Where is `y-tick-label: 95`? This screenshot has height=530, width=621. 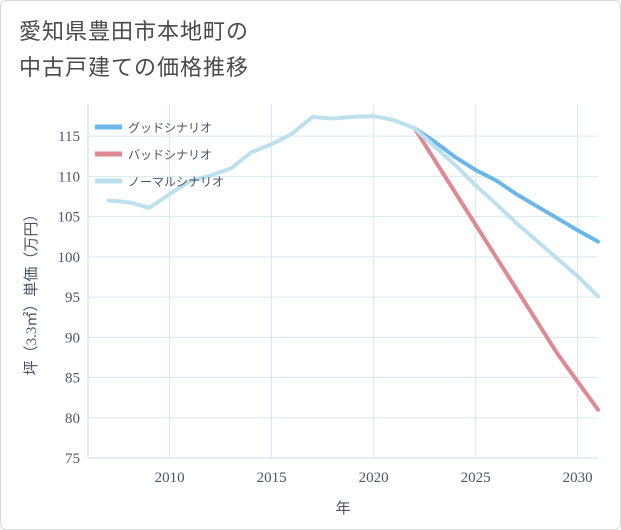 y-tick-label: 95 is located at coordinates (72, 298).